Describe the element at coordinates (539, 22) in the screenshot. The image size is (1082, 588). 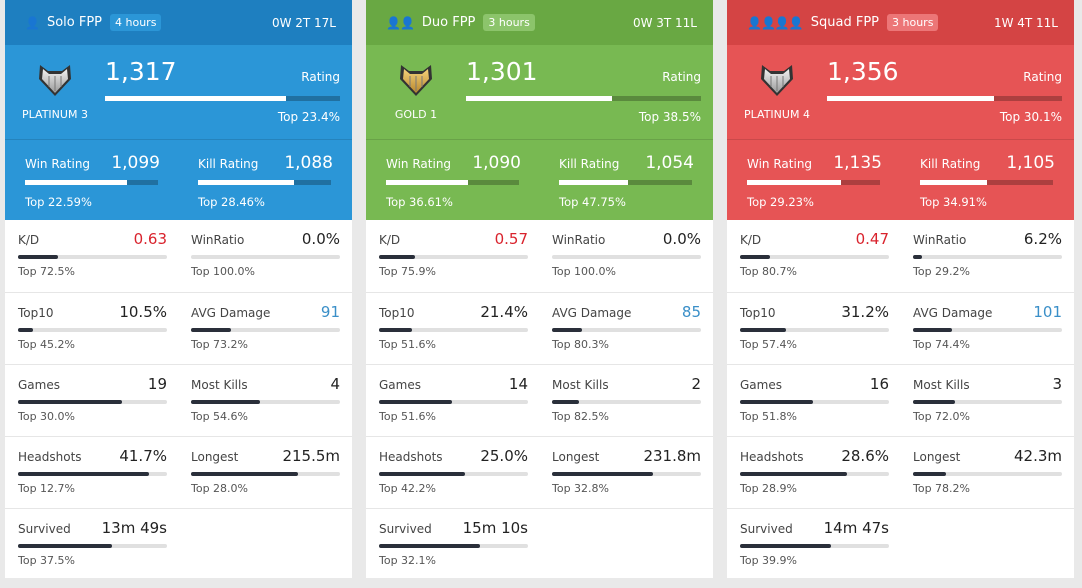
I see `card-header: 👤👤 Duo FPP 3 hours 0W 3T 11L` at that location.